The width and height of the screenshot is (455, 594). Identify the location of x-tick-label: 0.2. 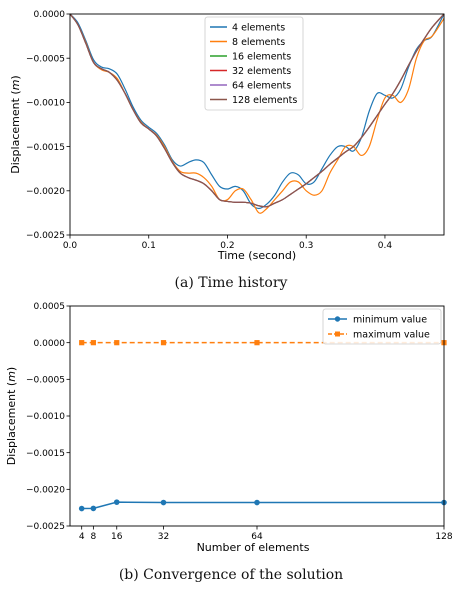
(227, 246).